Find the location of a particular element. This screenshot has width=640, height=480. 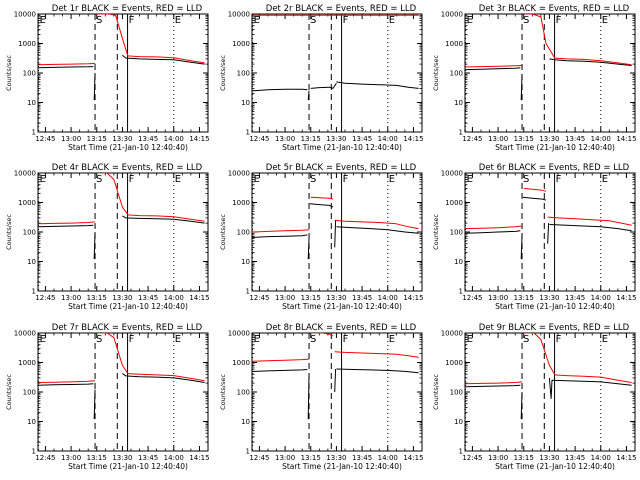

panel-title: Det 4r BLACK = Events, RED = LLD is located at coordinates (127, 168).